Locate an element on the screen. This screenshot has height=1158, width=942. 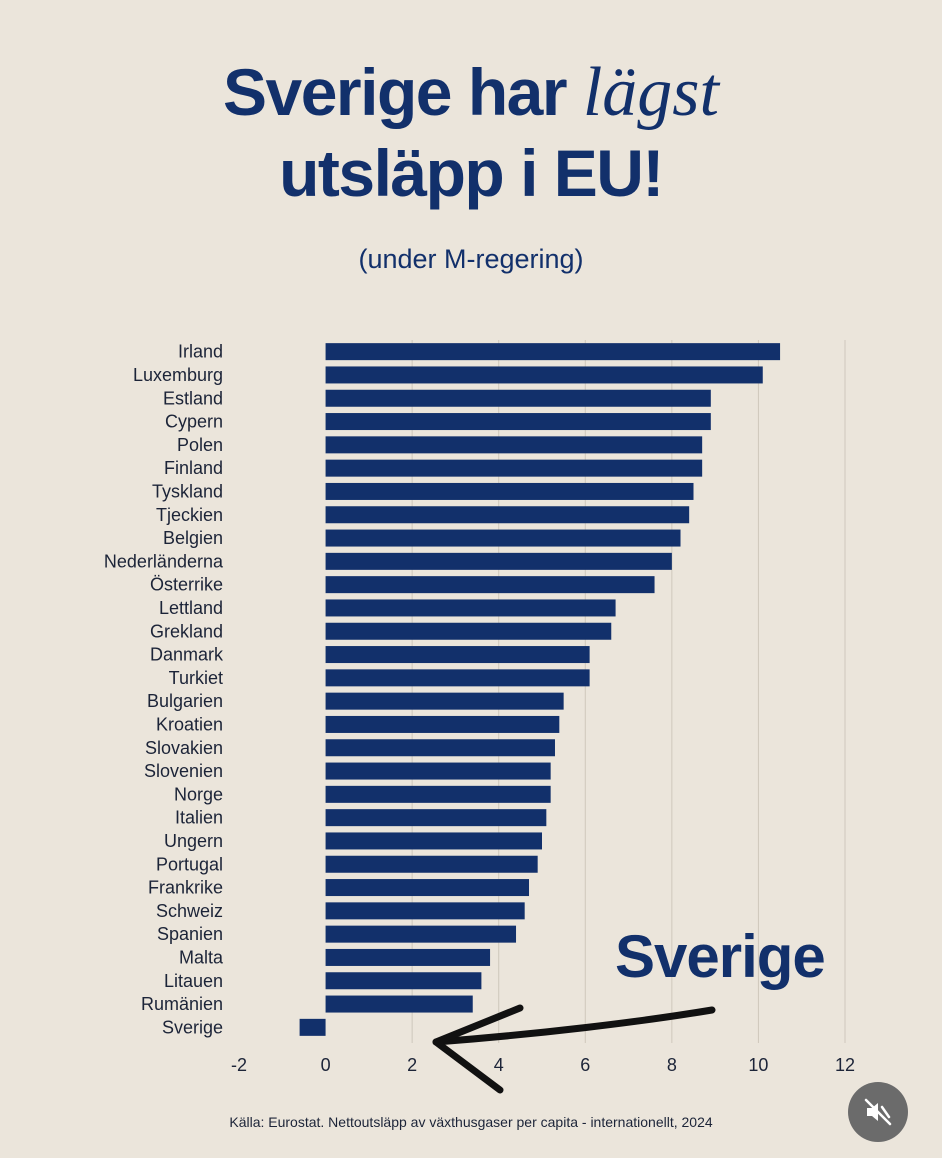
bar-kroatien is located at coordinates (442, 724).